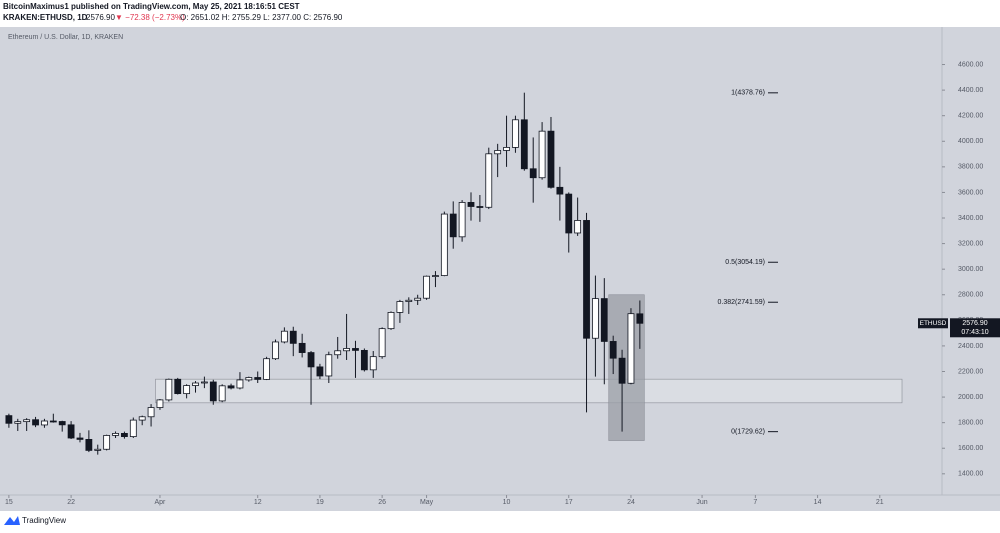 Image resolution: width=1000 pixels, height=533 pixels. Describe the element at coordinates (631, 502) in the screenshot. I see `x-tick-label: 24` at that location.